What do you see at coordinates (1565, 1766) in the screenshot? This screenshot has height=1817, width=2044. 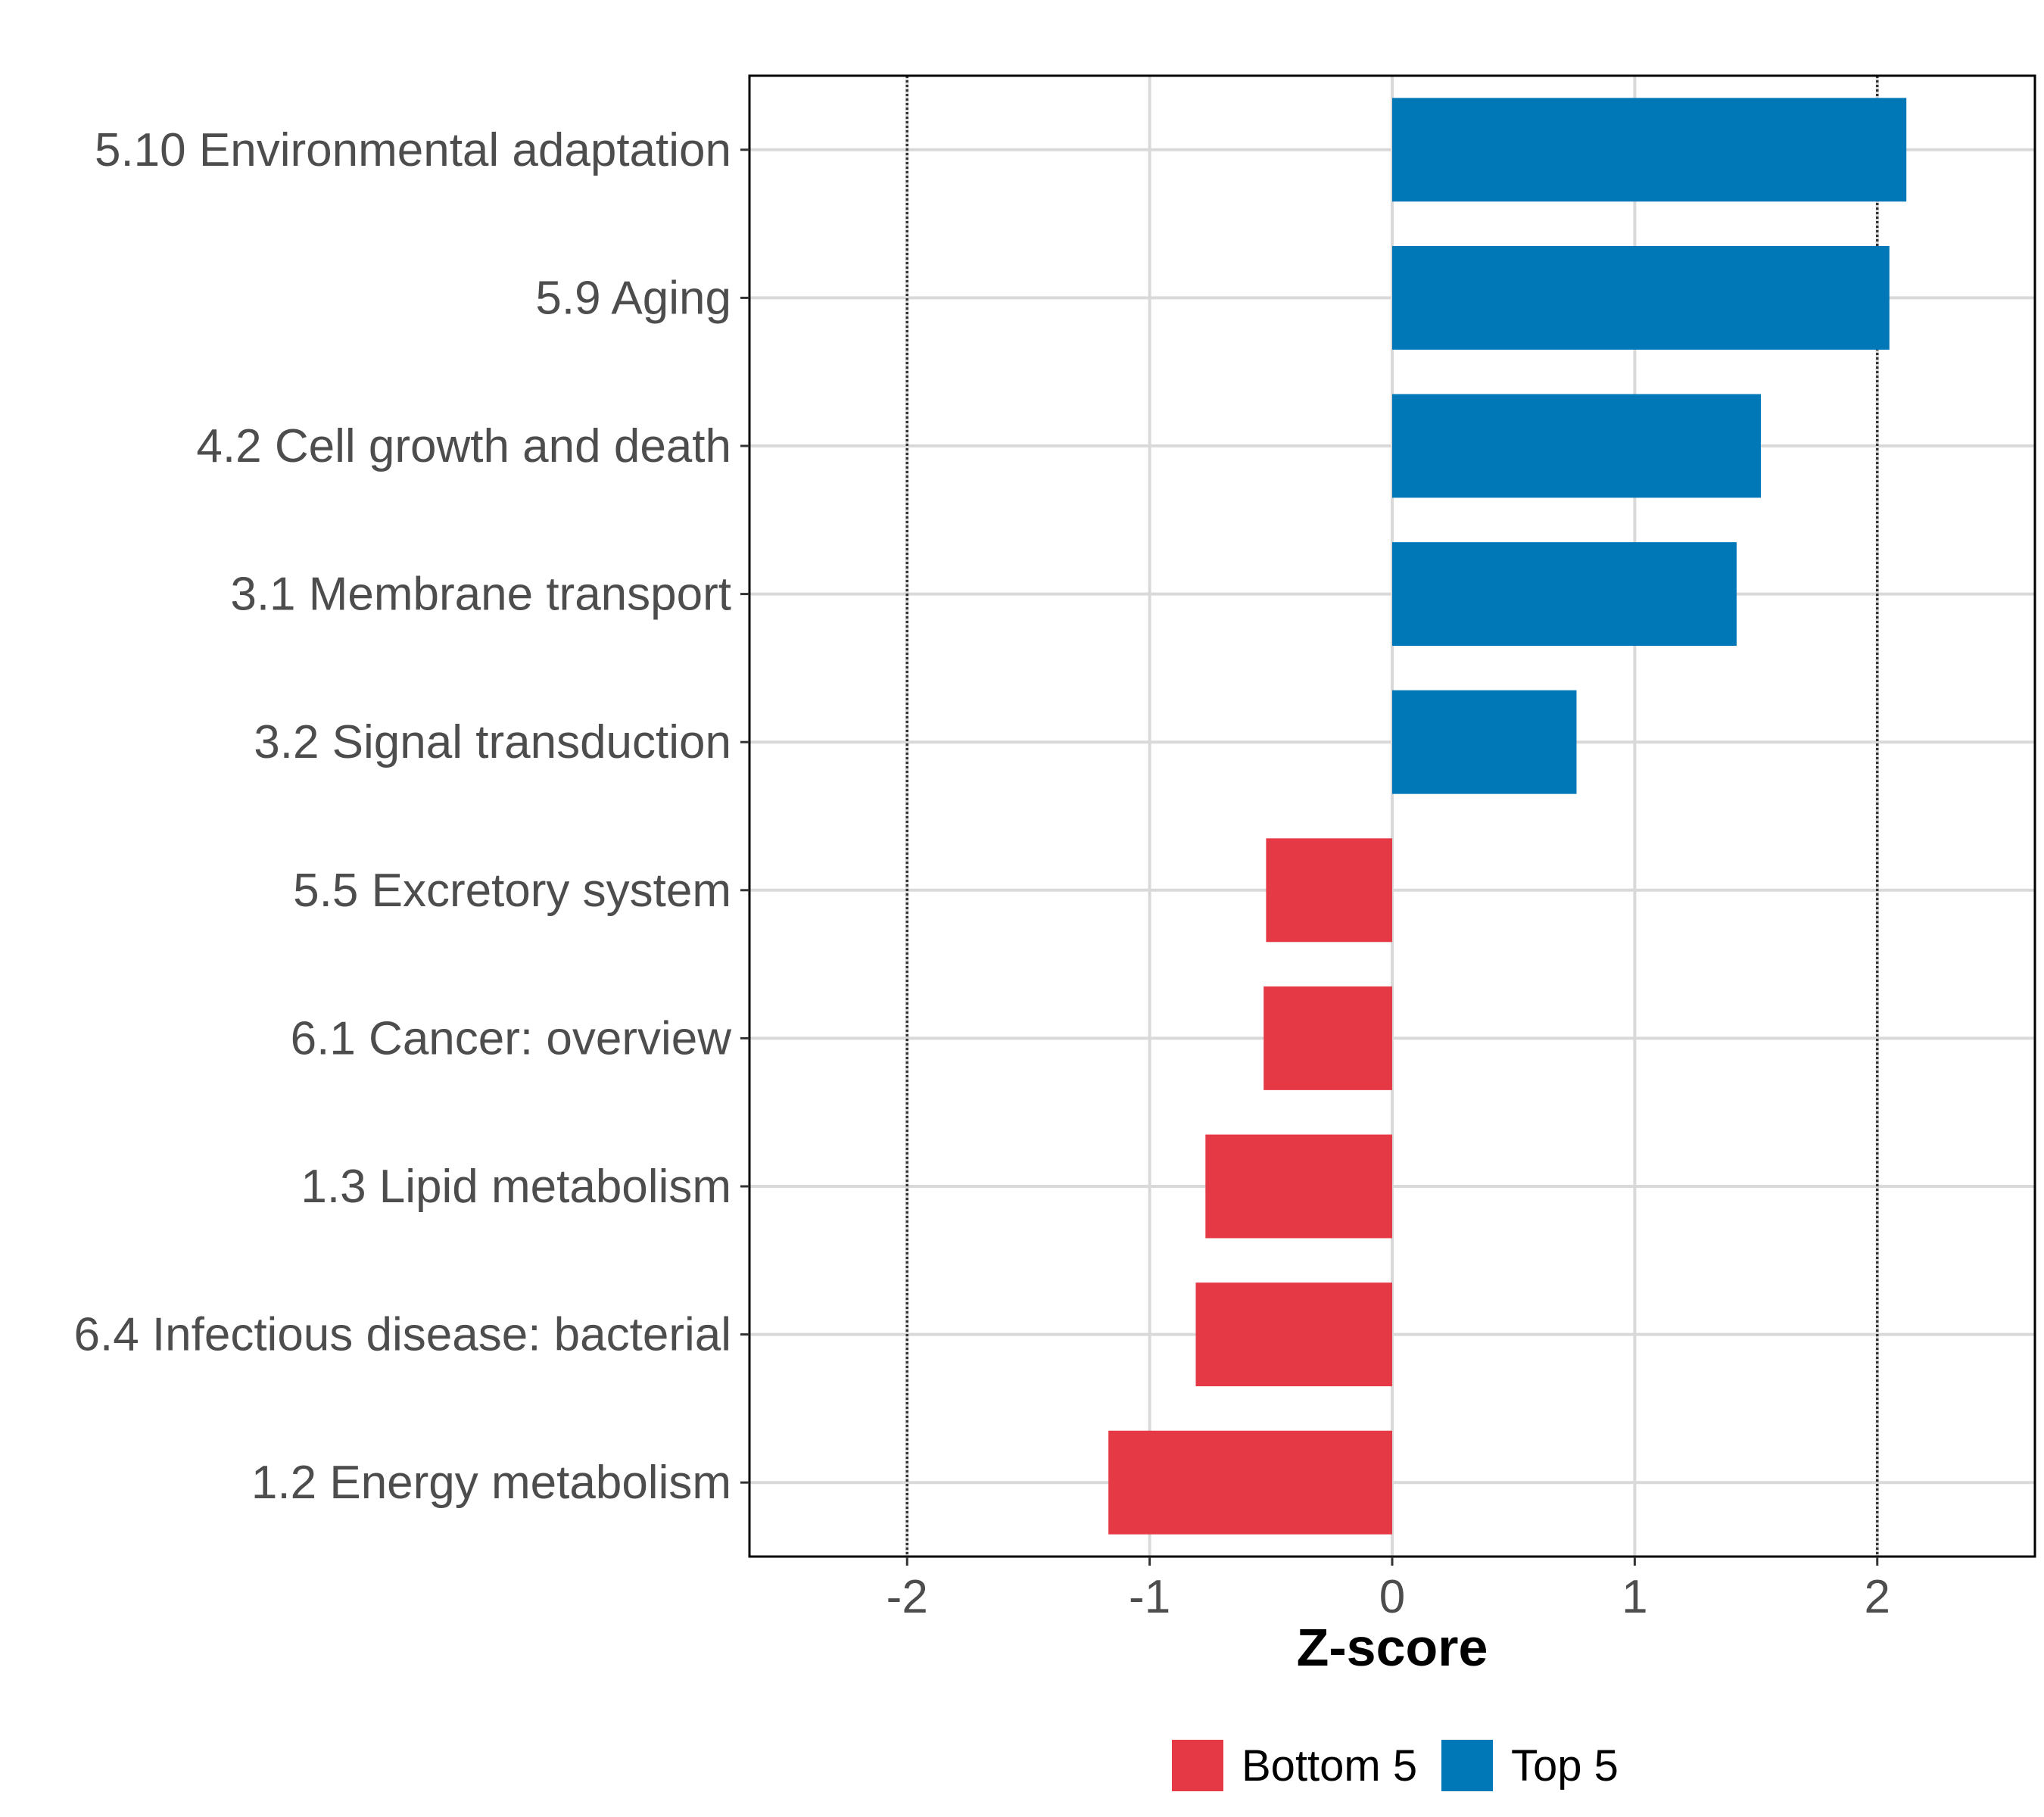 I see `legend-label: Top 5` at bounding box center [1565, 1766].